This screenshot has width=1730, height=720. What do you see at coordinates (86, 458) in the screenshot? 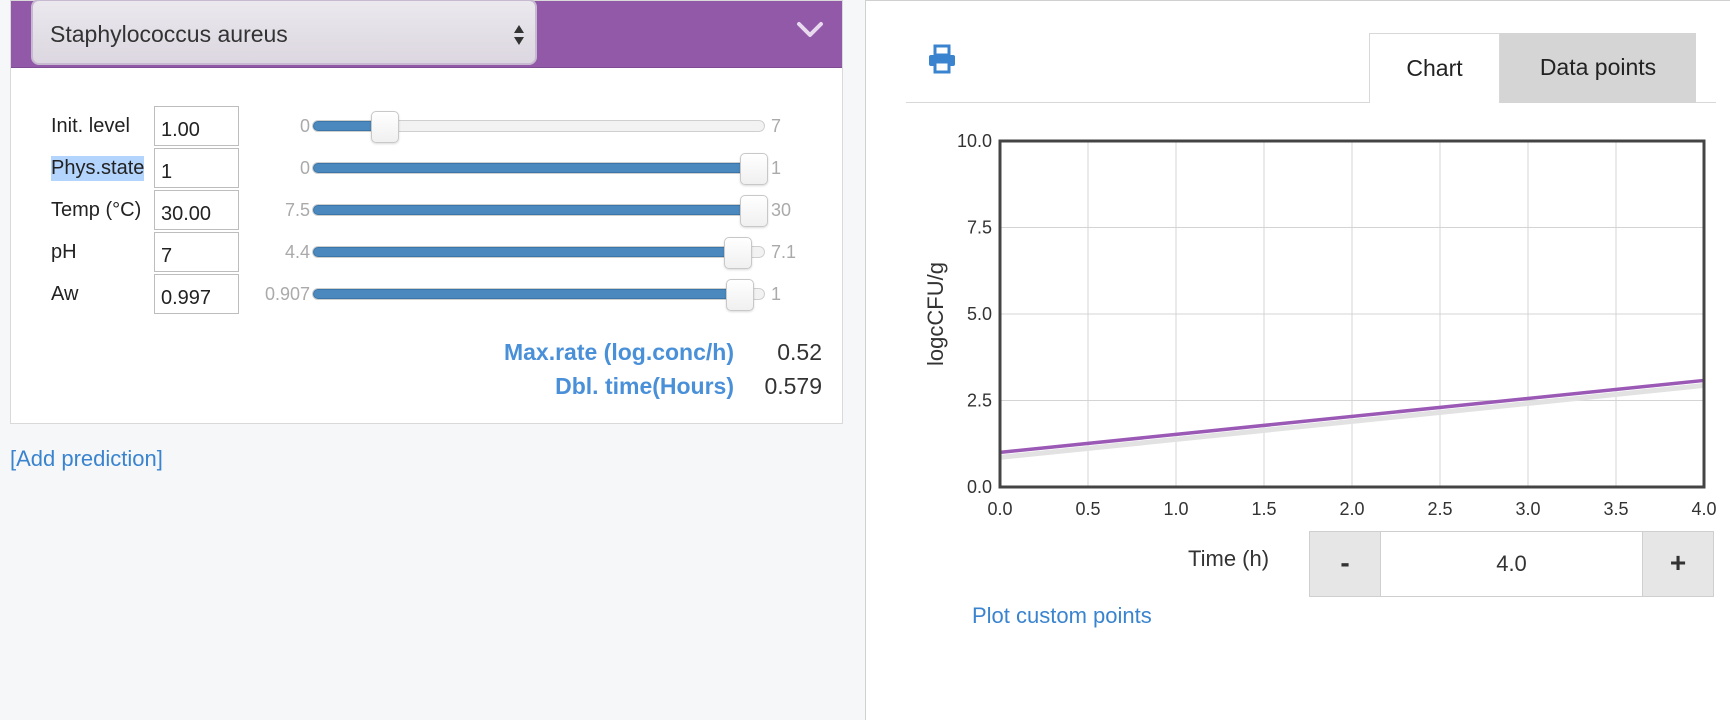
I see `add-prediction-link: [Add prediction]` at bounding box center [86, 458].